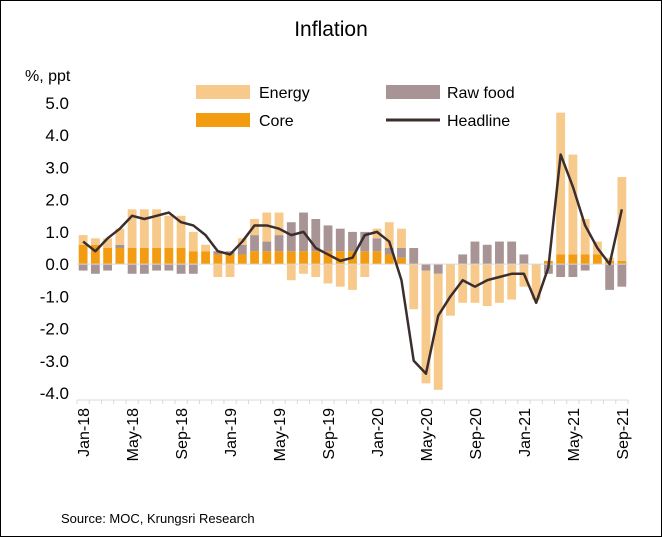 The height and width of the screenshot is (537, 662). Describe the element at coordinates (57, 264) in the screenshot. I see `y-tick-label: 0.0` at that location.